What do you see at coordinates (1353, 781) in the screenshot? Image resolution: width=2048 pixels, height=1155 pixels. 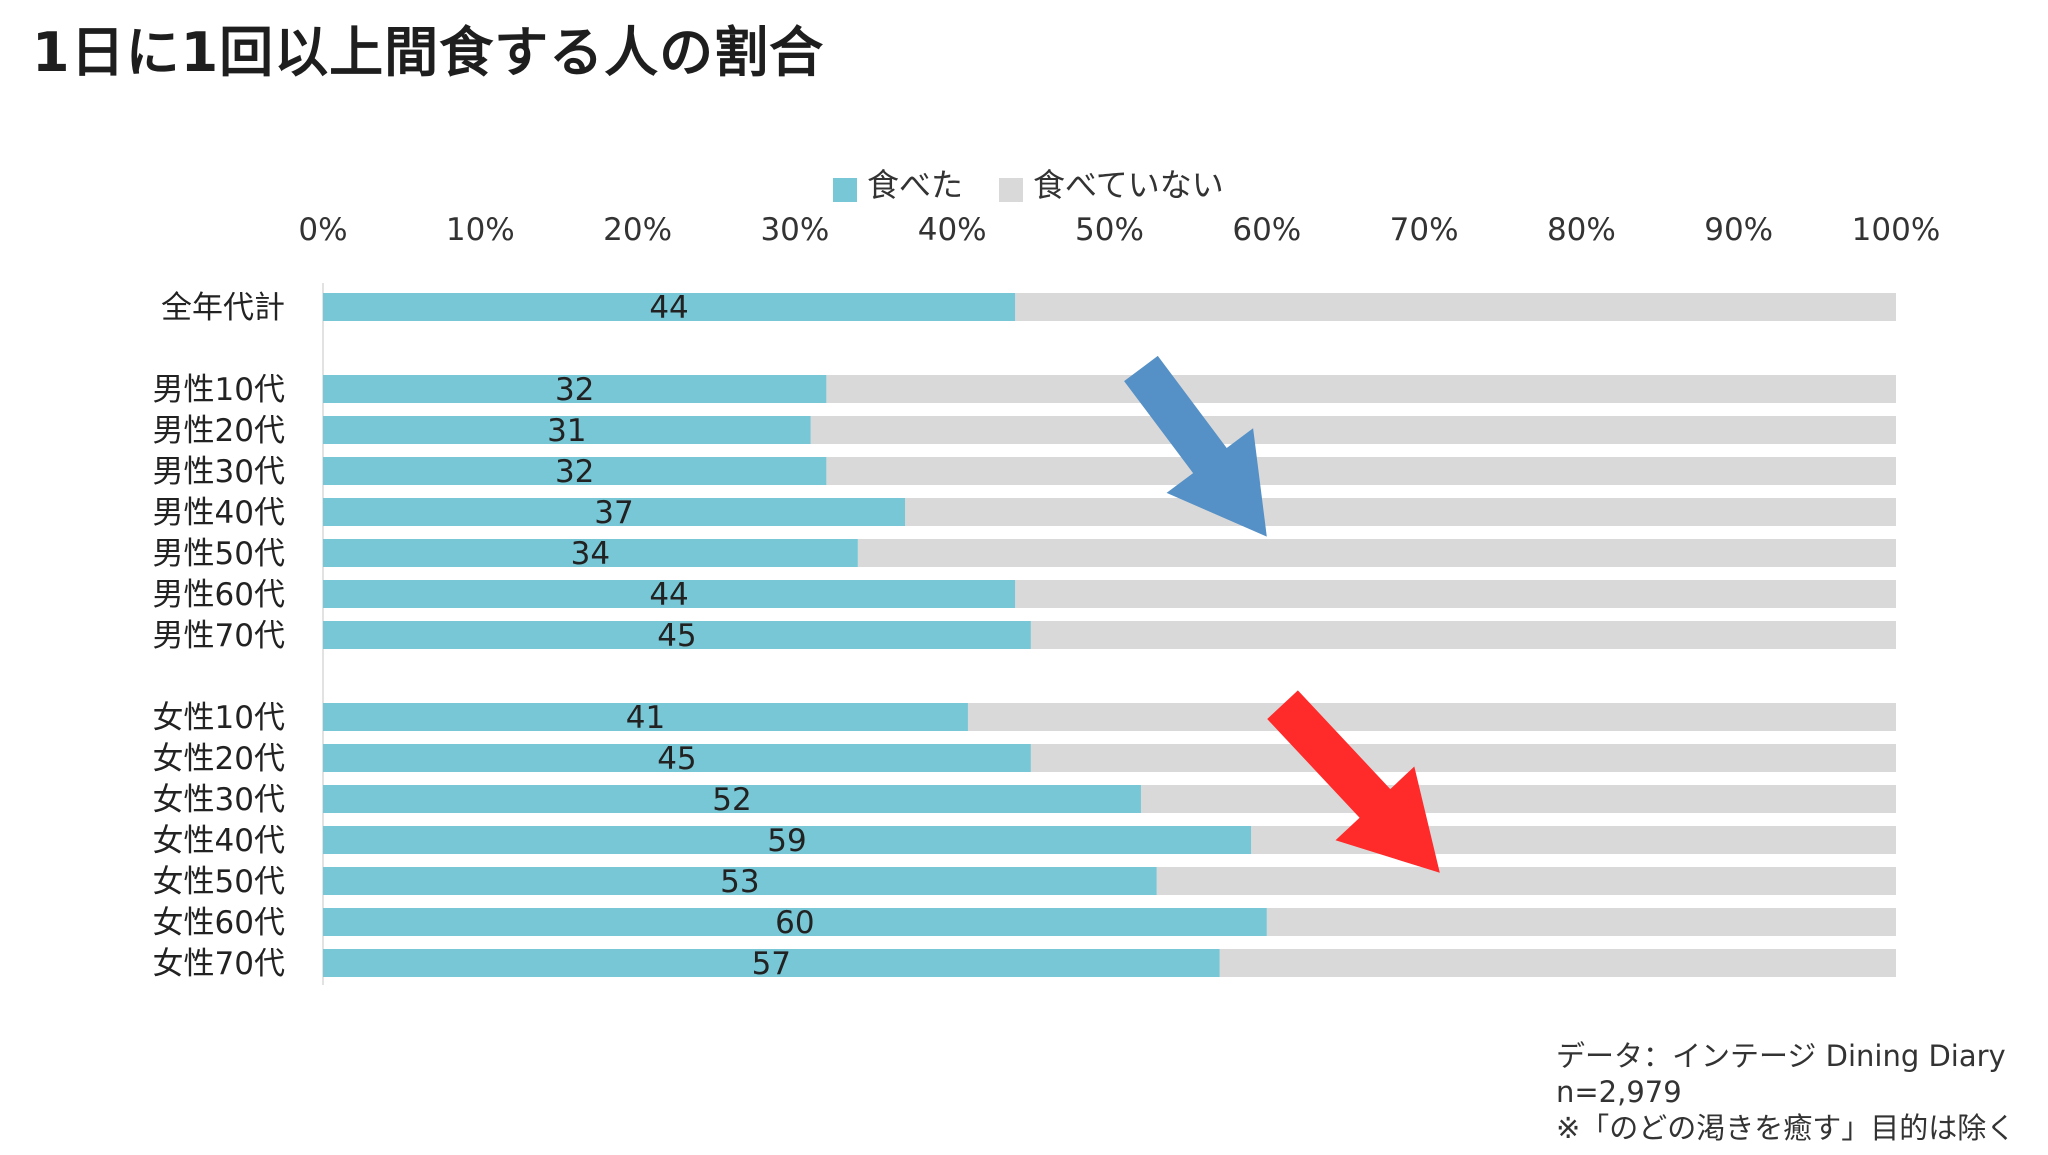 I see `annotation-arrow-red` at bounding box center [1353, 781].